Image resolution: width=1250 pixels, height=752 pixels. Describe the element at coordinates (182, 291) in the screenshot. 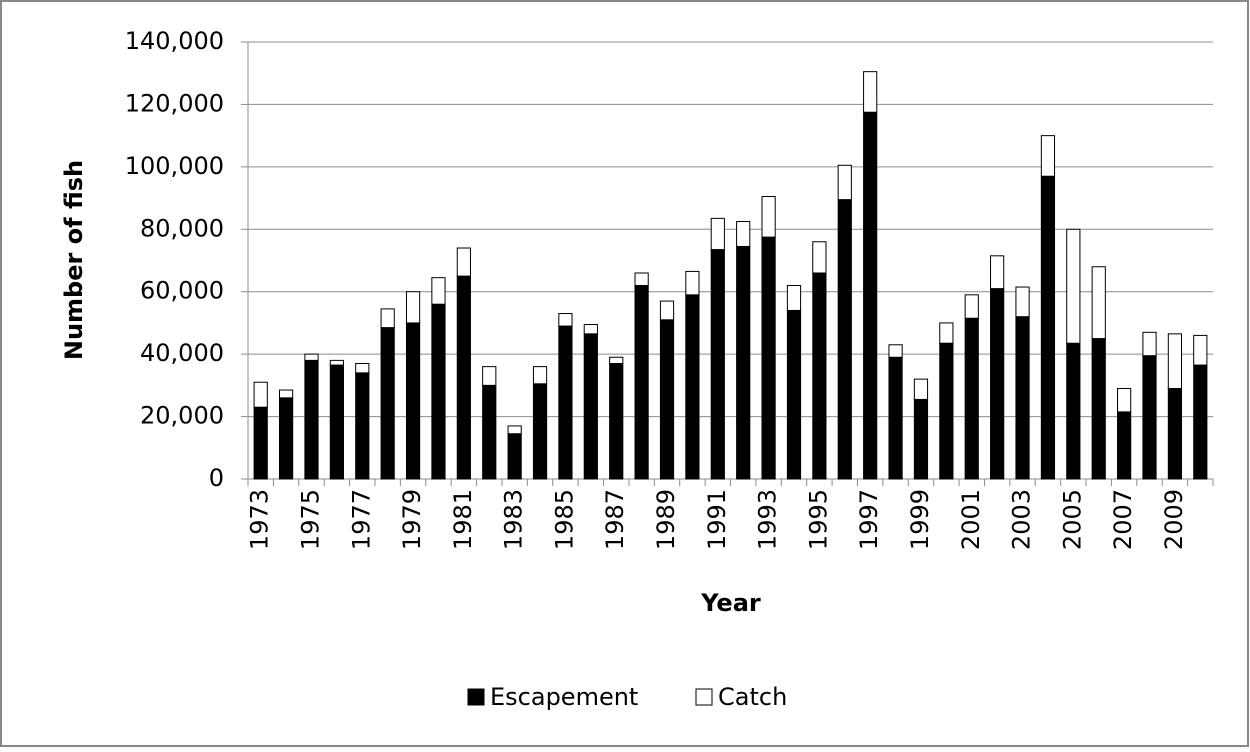

I see `y-tick-label: 60,000` at that location.